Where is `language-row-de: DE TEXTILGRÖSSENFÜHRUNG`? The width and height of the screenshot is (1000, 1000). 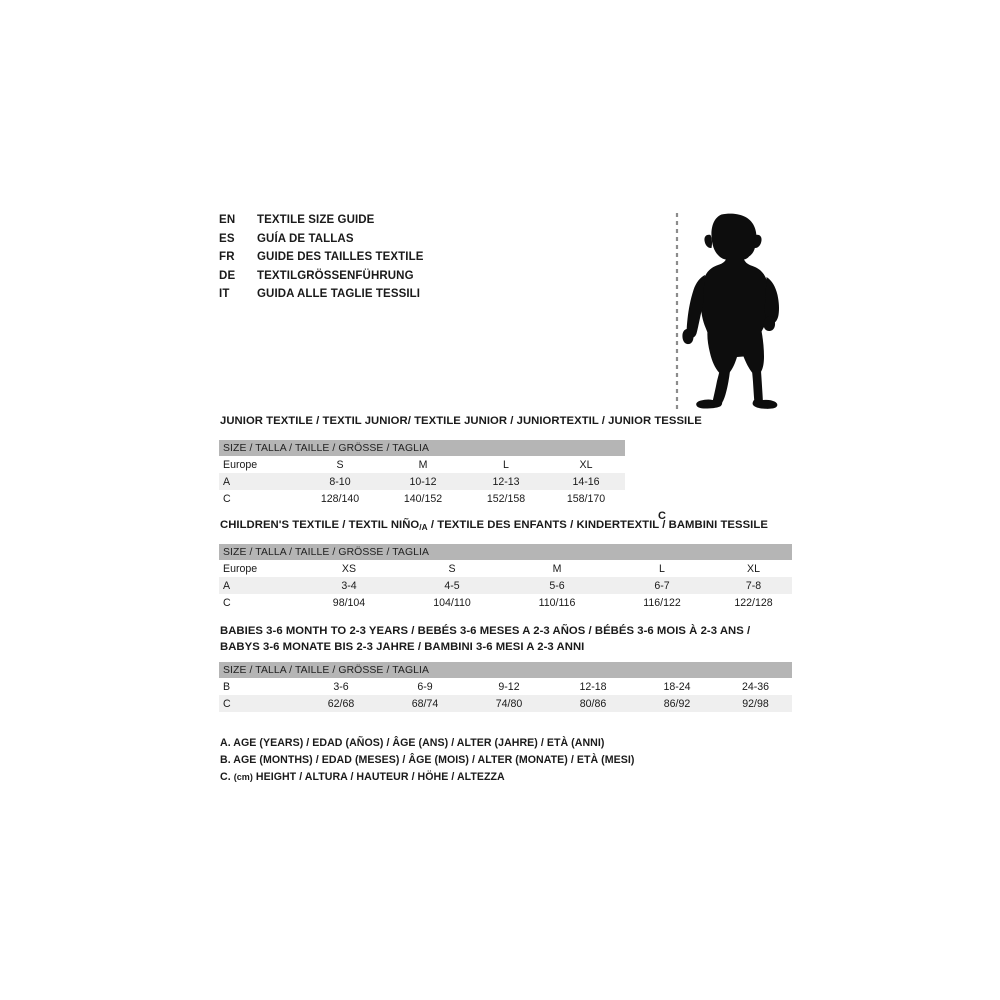
language-row-de: DE TEXTILGRÖSSENFÜHRUNG is located at coordinates (429, 279).